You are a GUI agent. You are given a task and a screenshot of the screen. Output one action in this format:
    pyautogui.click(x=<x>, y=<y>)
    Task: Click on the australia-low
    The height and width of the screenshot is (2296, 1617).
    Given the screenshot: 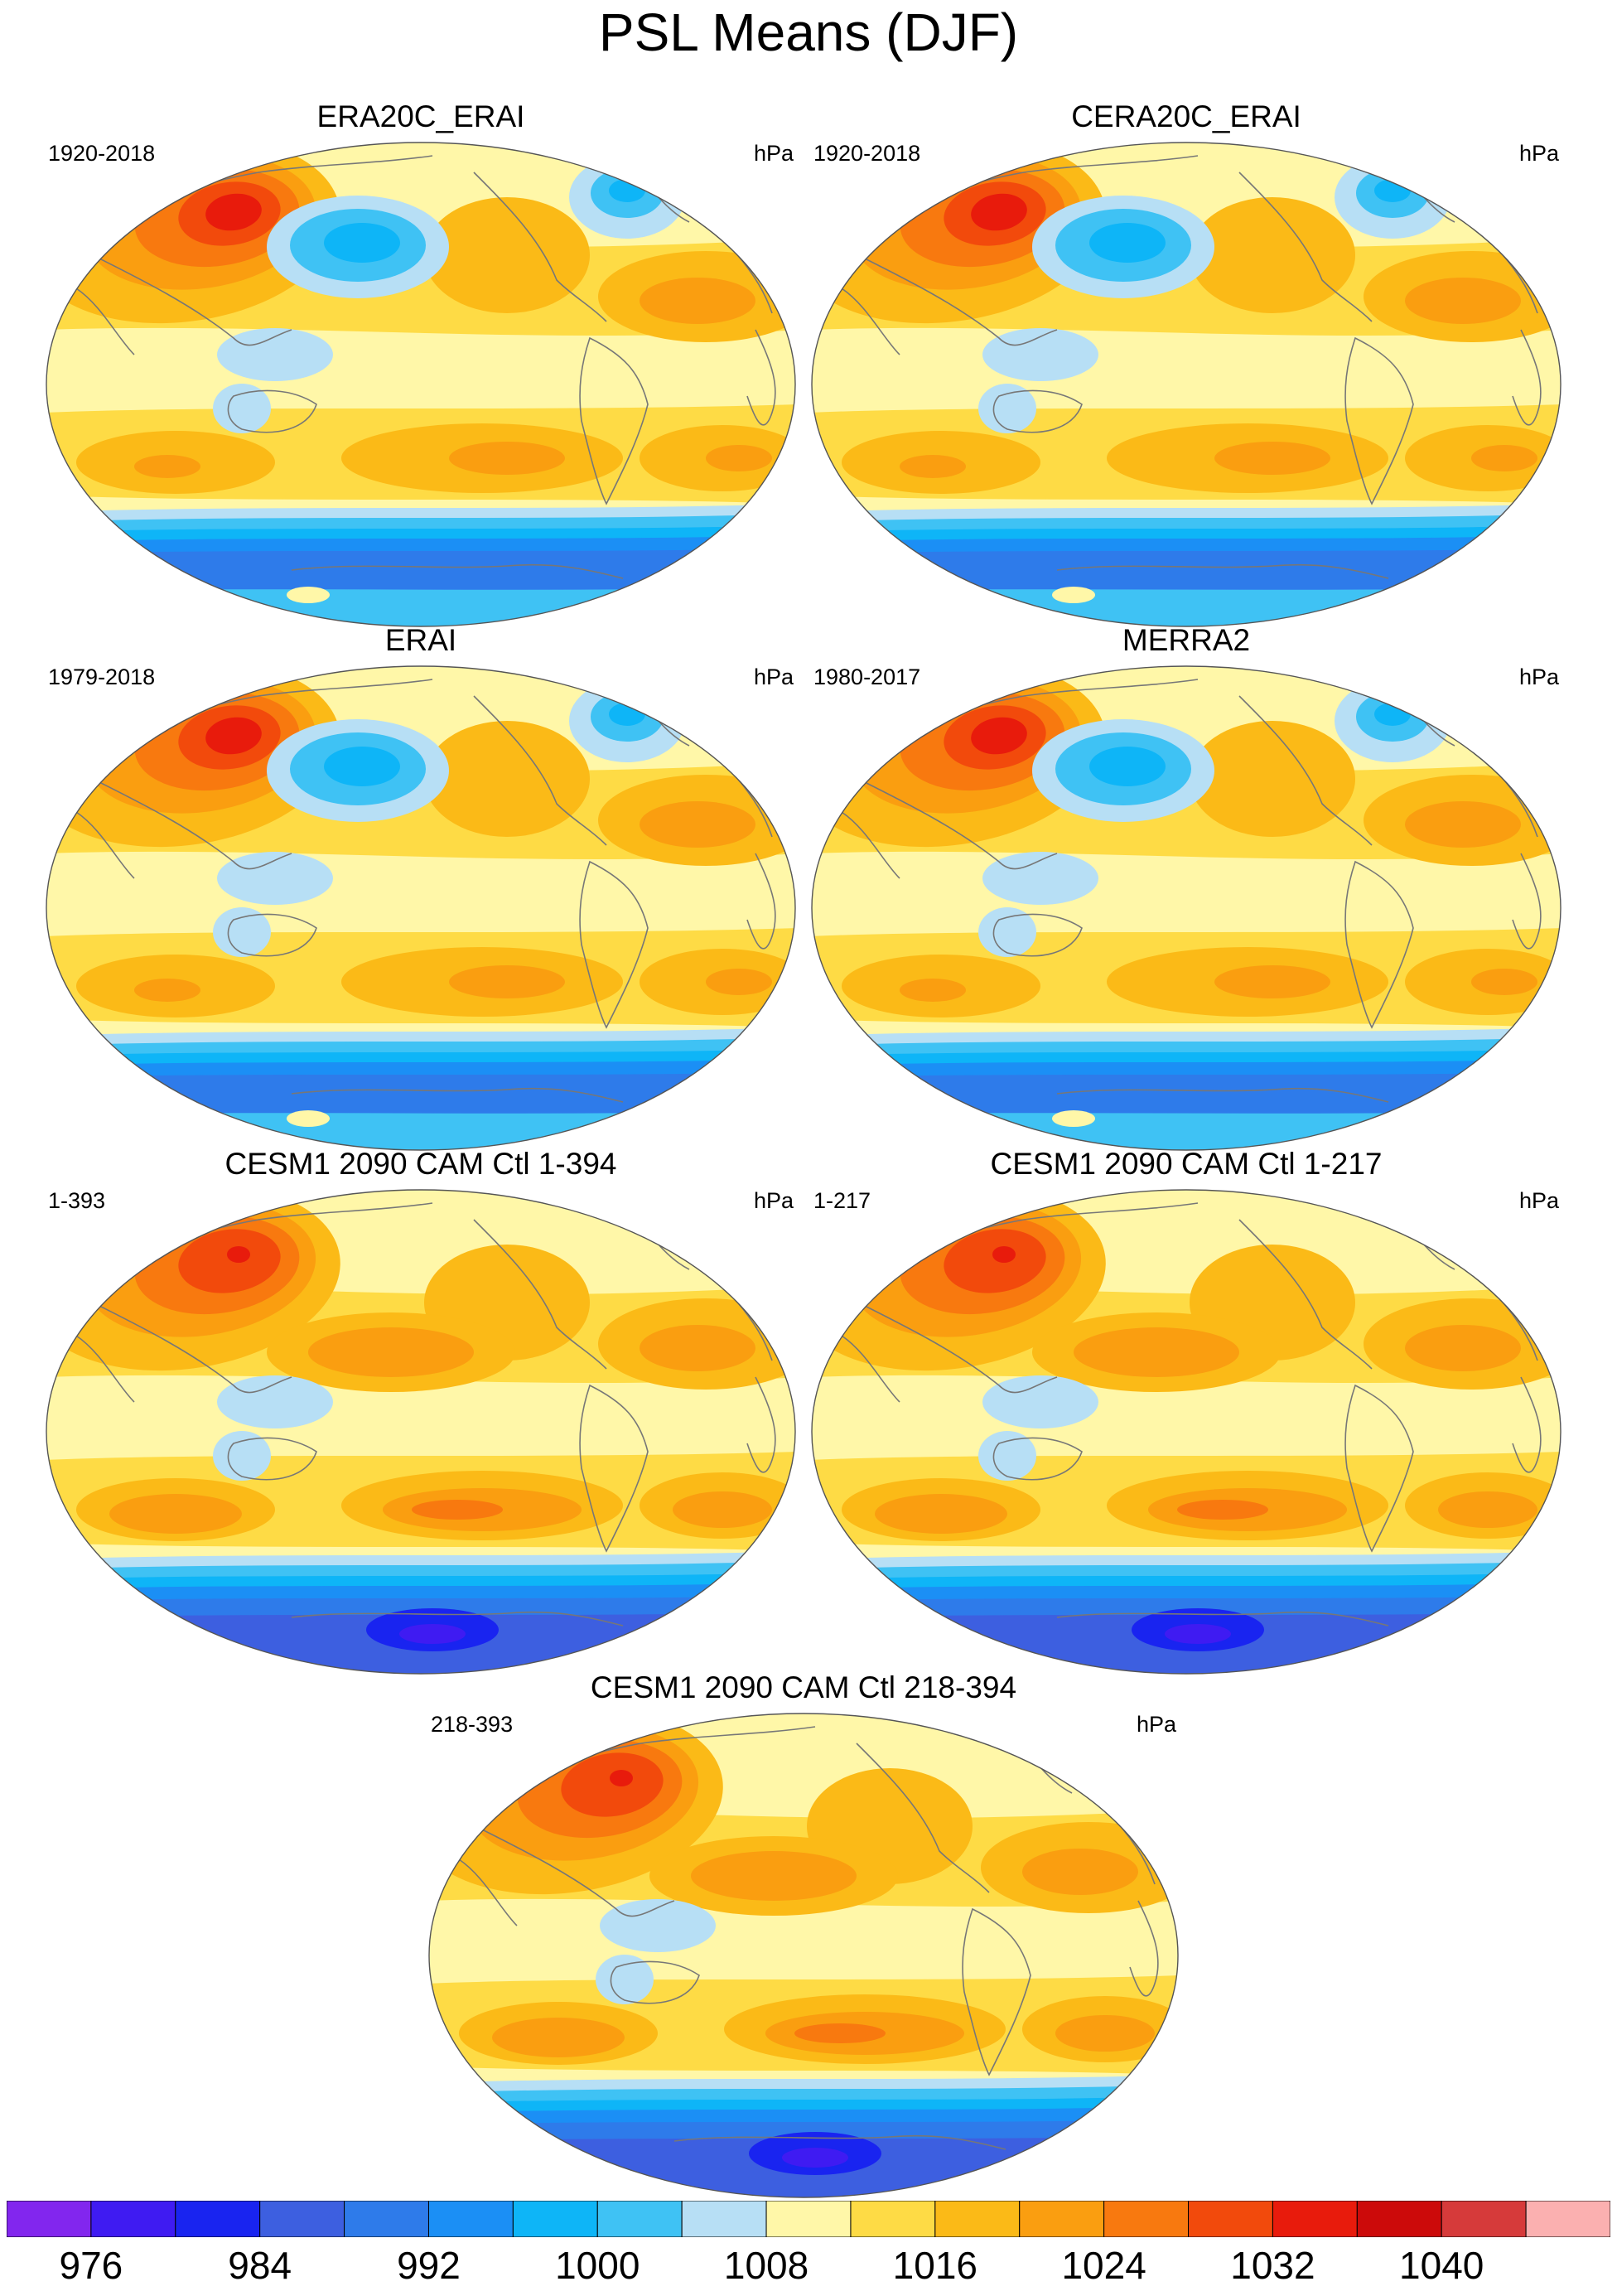 What is the action you would take?
    pyautogui.click(x=625, y=1980)
    